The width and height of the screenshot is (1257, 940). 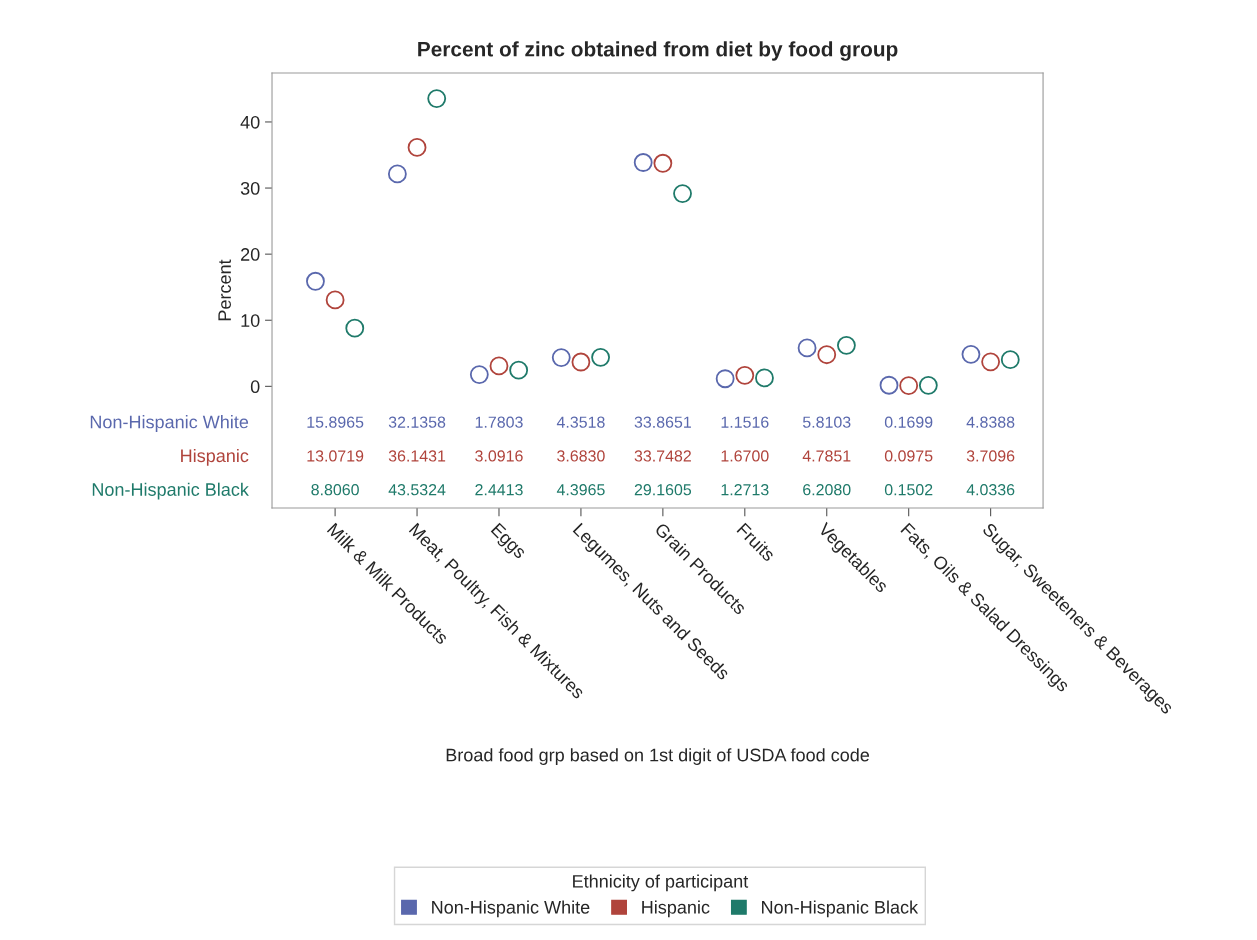 I want to click on legend-label: Hispanic, so click(x=676, y=909).